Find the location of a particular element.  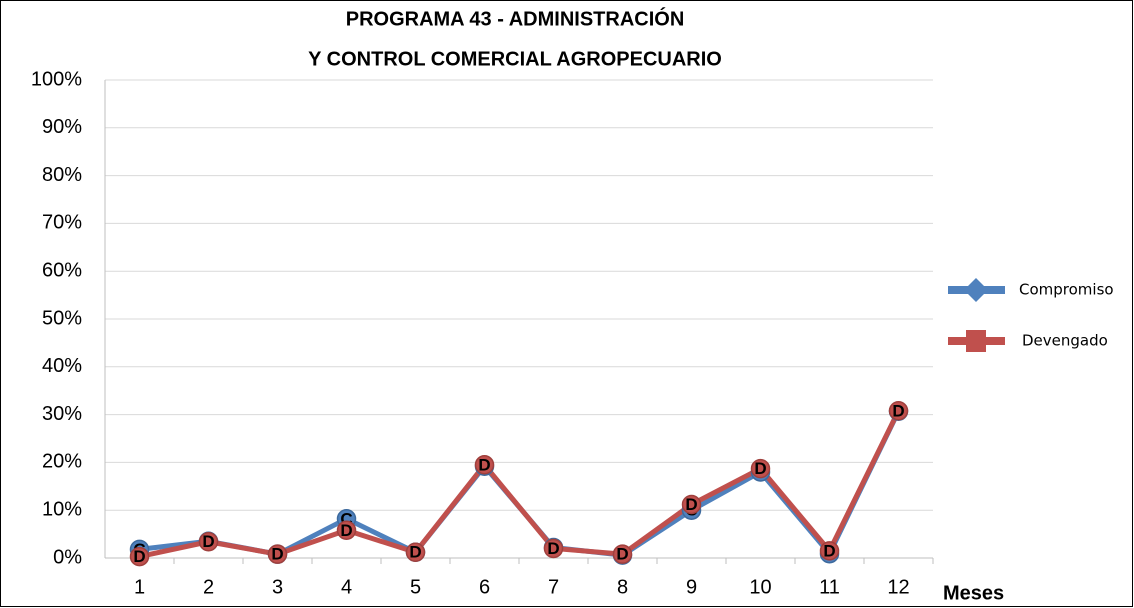

x-tick-label: 1 is located at coordinates (139, 587).